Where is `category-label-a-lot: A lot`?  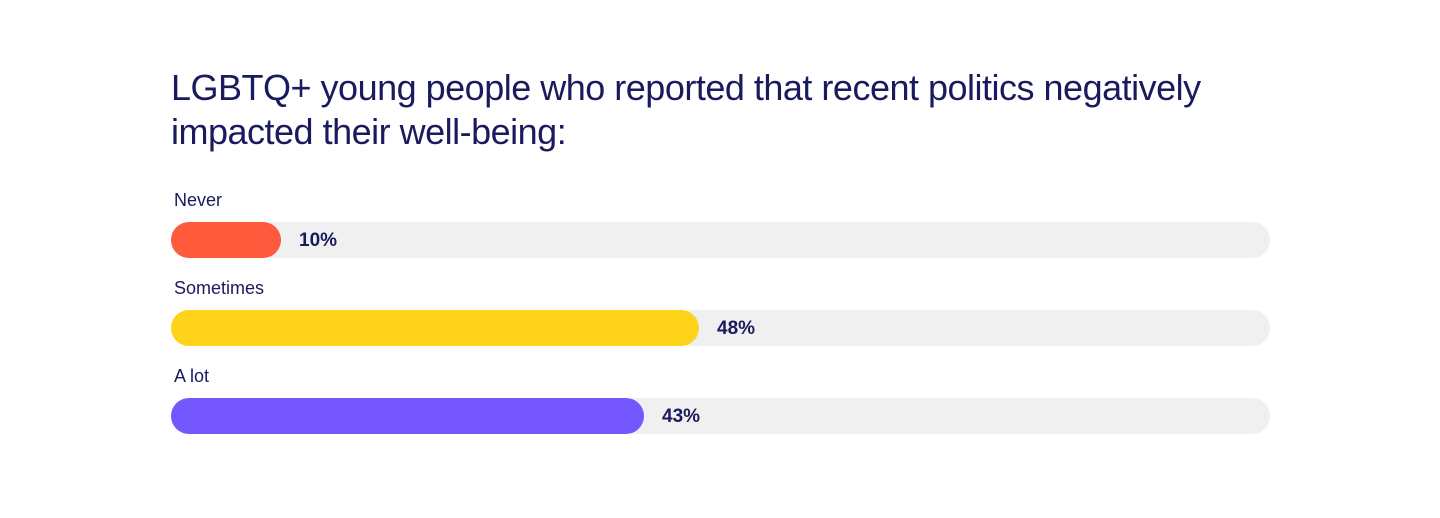 category-label-a-lot: A lot is located at coordinates (192, 376).